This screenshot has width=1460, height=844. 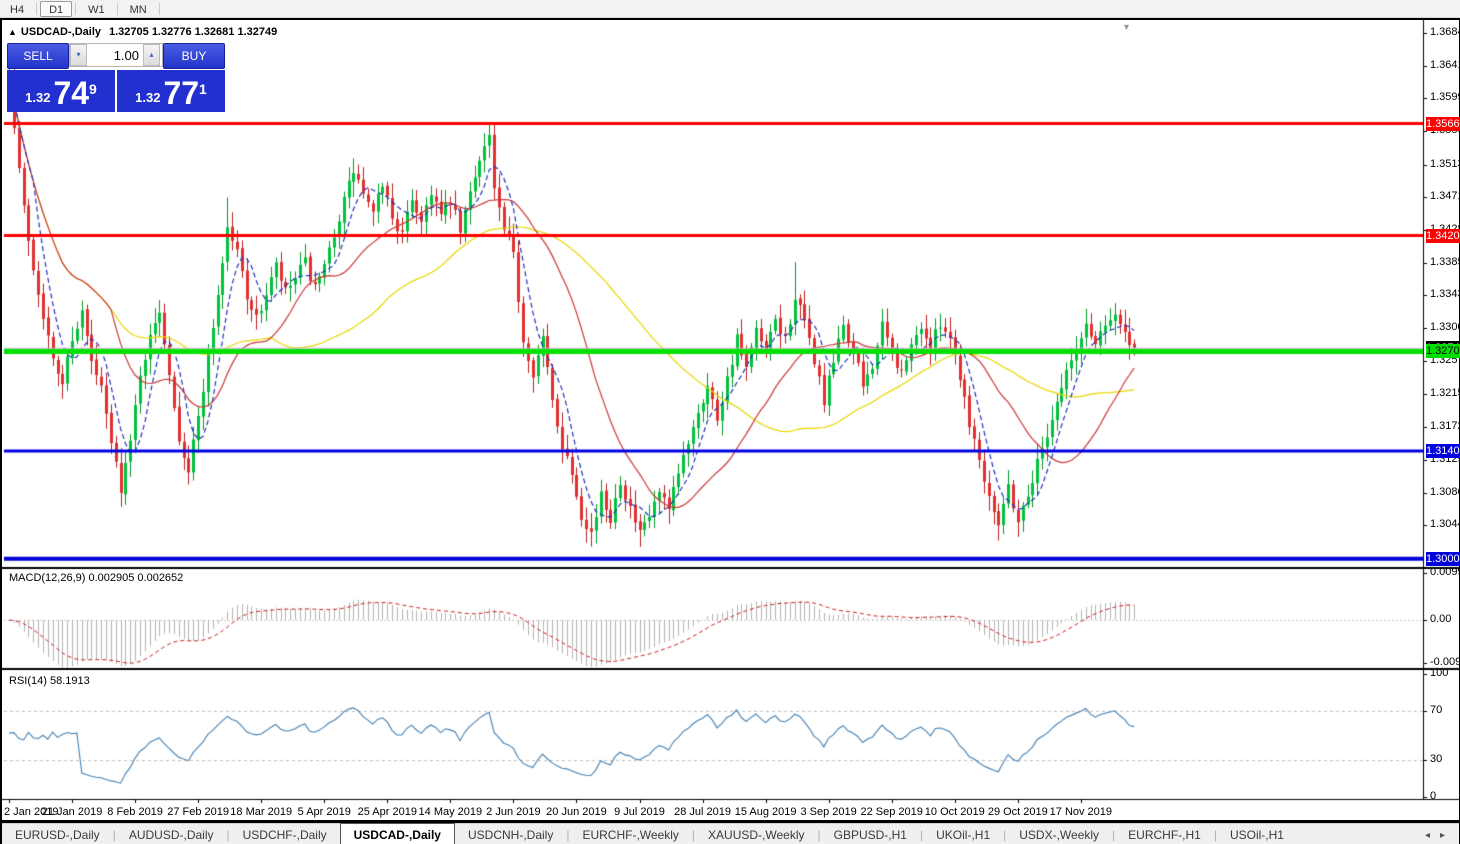 What do you see at coordinates (1445, 262) in the screenshot?
I see `price-axis-label: 1.33850` at bounding box center [1445, 262].